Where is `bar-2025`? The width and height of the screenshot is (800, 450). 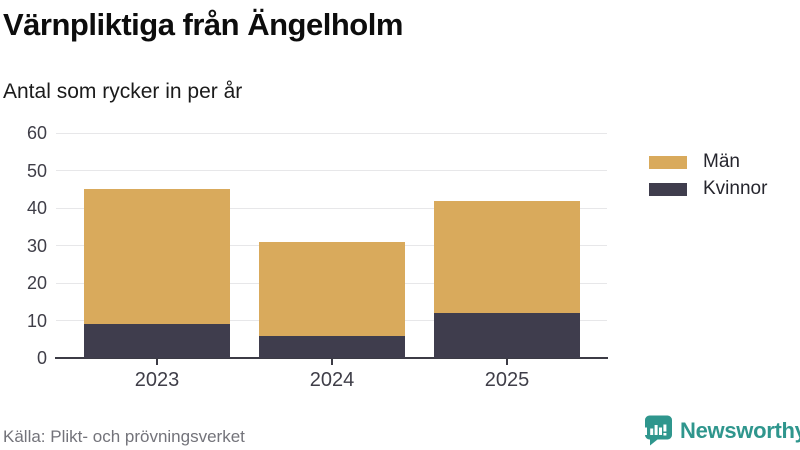
bar-2025 is located at coordinates (507, 245).